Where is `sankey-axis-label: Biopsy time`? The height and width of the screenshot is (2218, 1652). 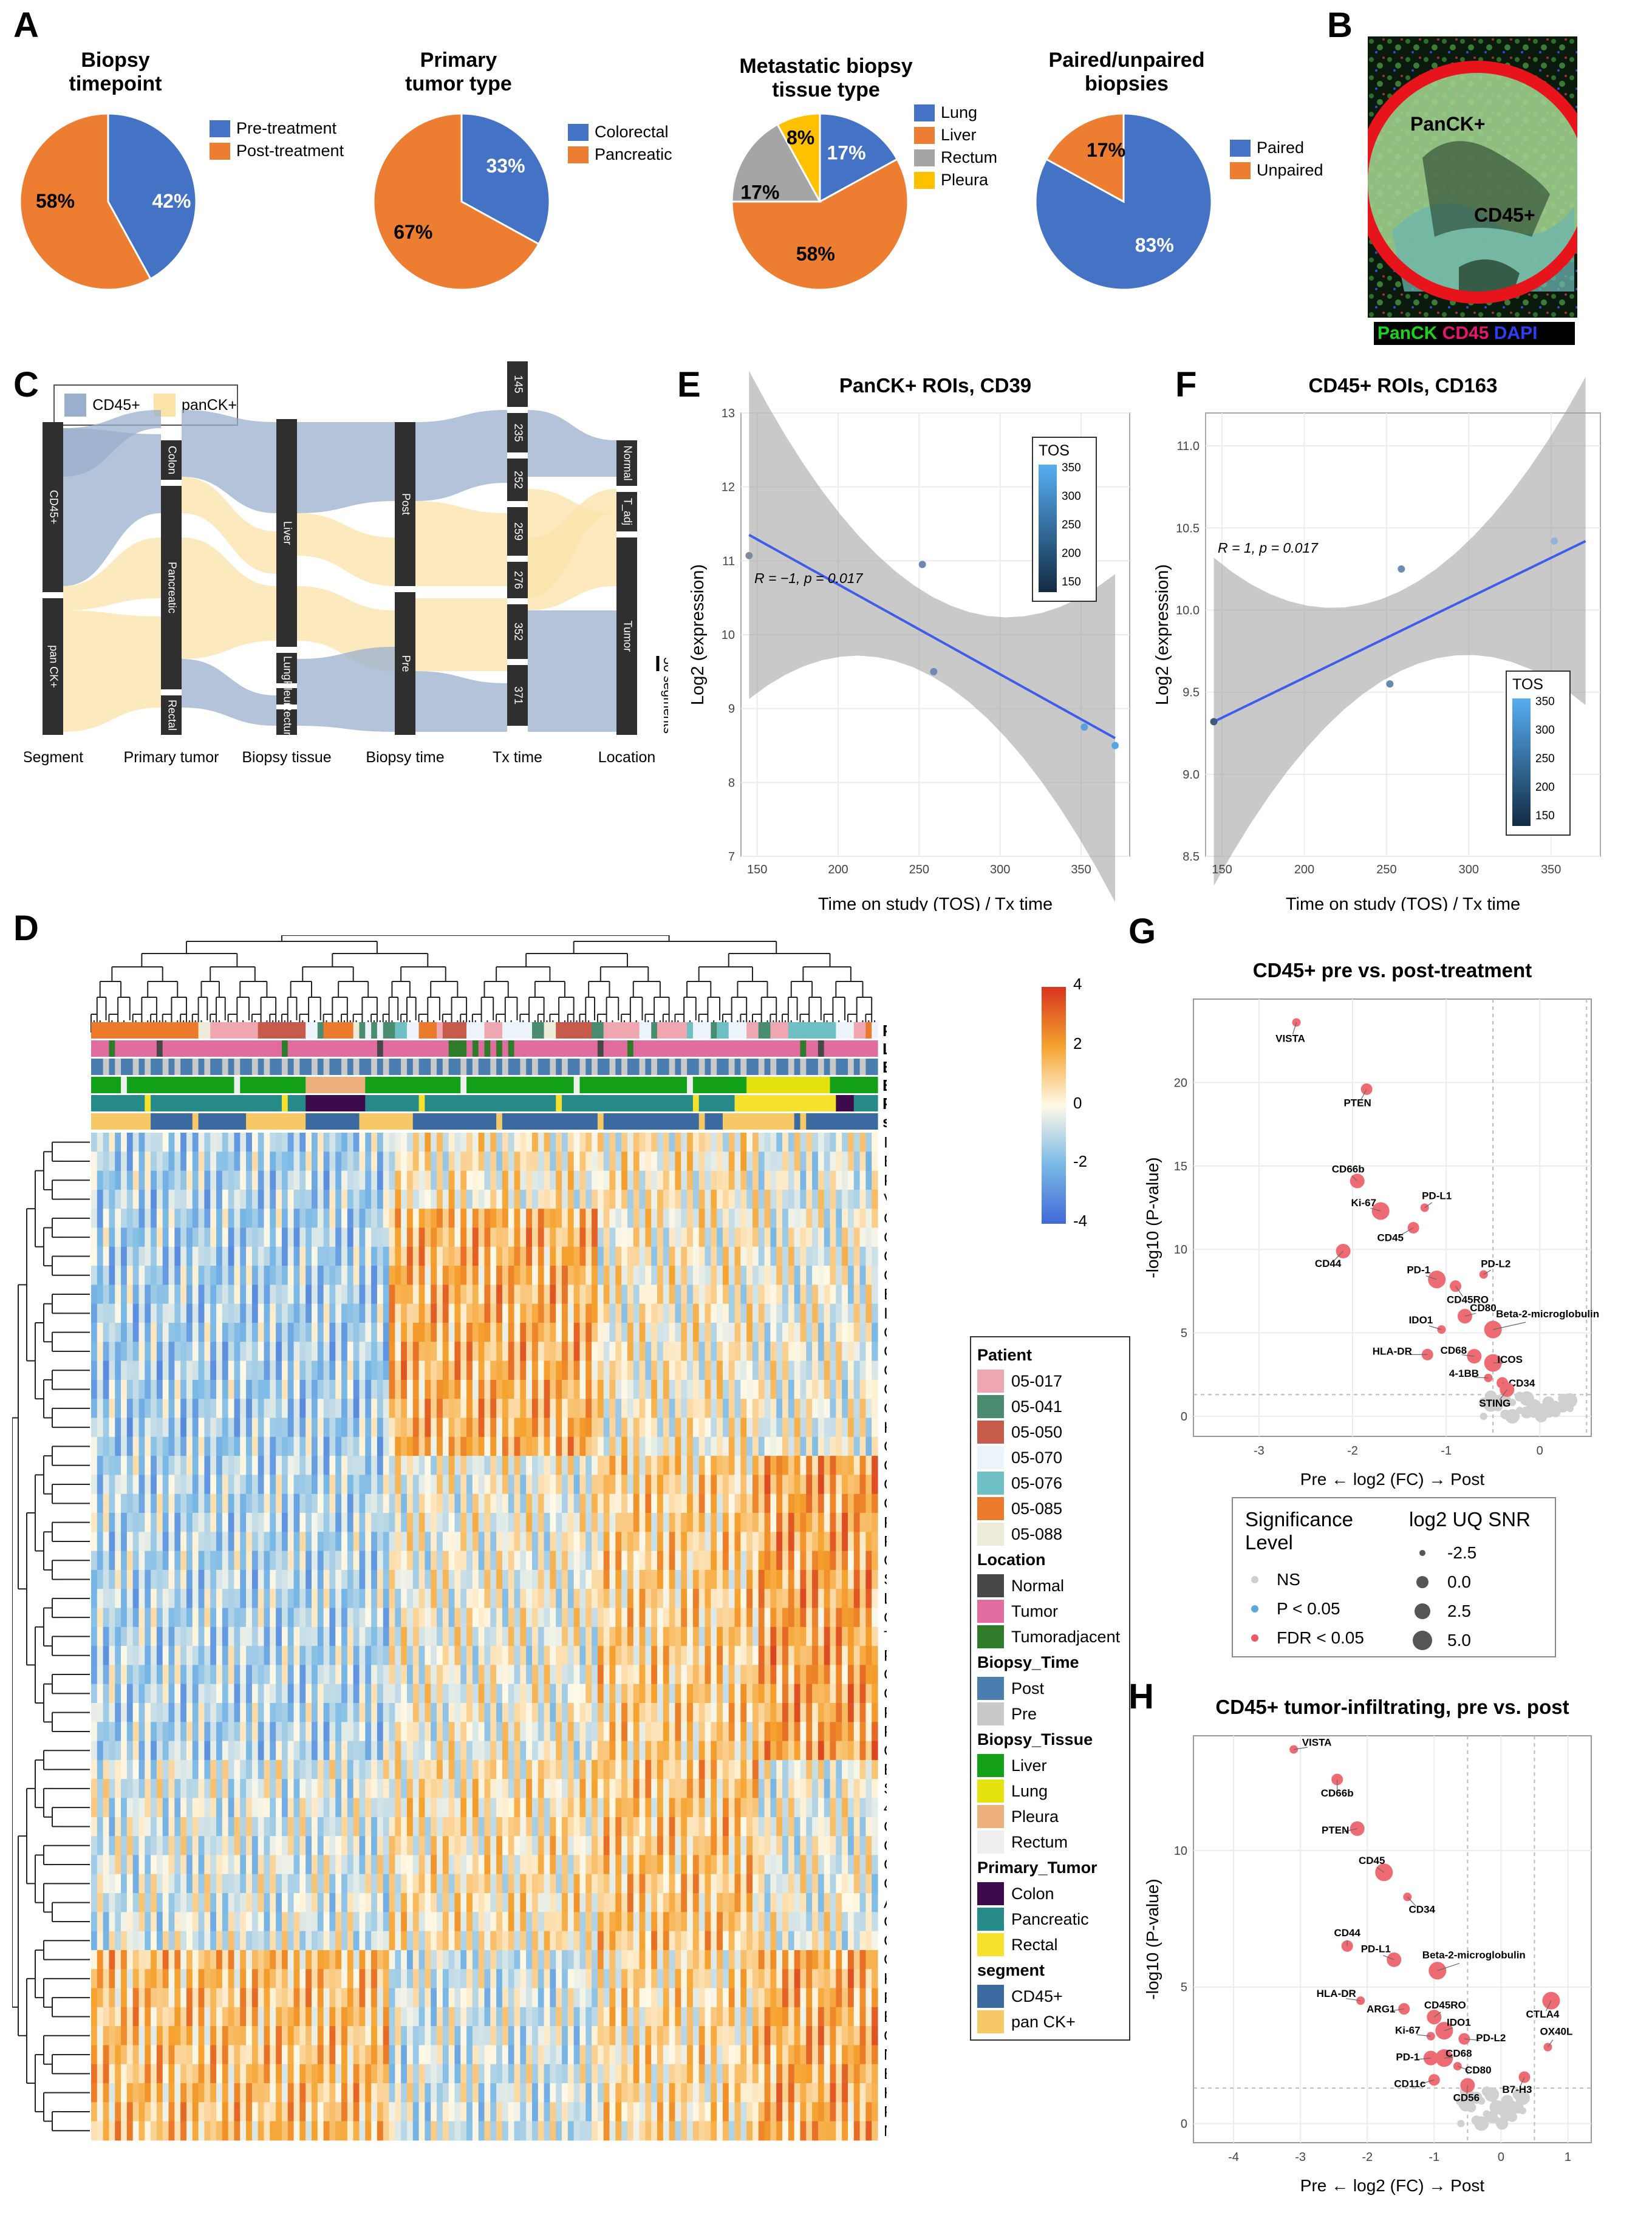 sankey-axis-label: Biopsy time is located at coordinates (405, 757).